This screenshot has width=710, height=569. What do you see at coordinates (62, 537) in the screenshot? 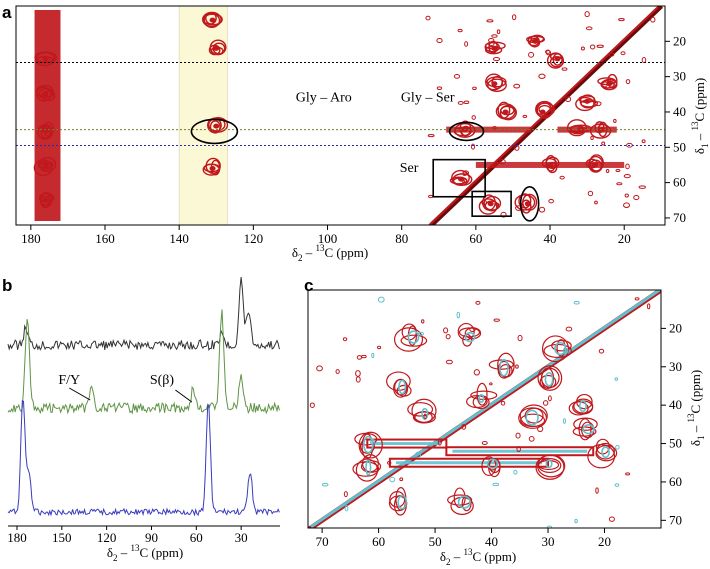
I see `x-tick-label: 150` at bounding box center [62, 537].